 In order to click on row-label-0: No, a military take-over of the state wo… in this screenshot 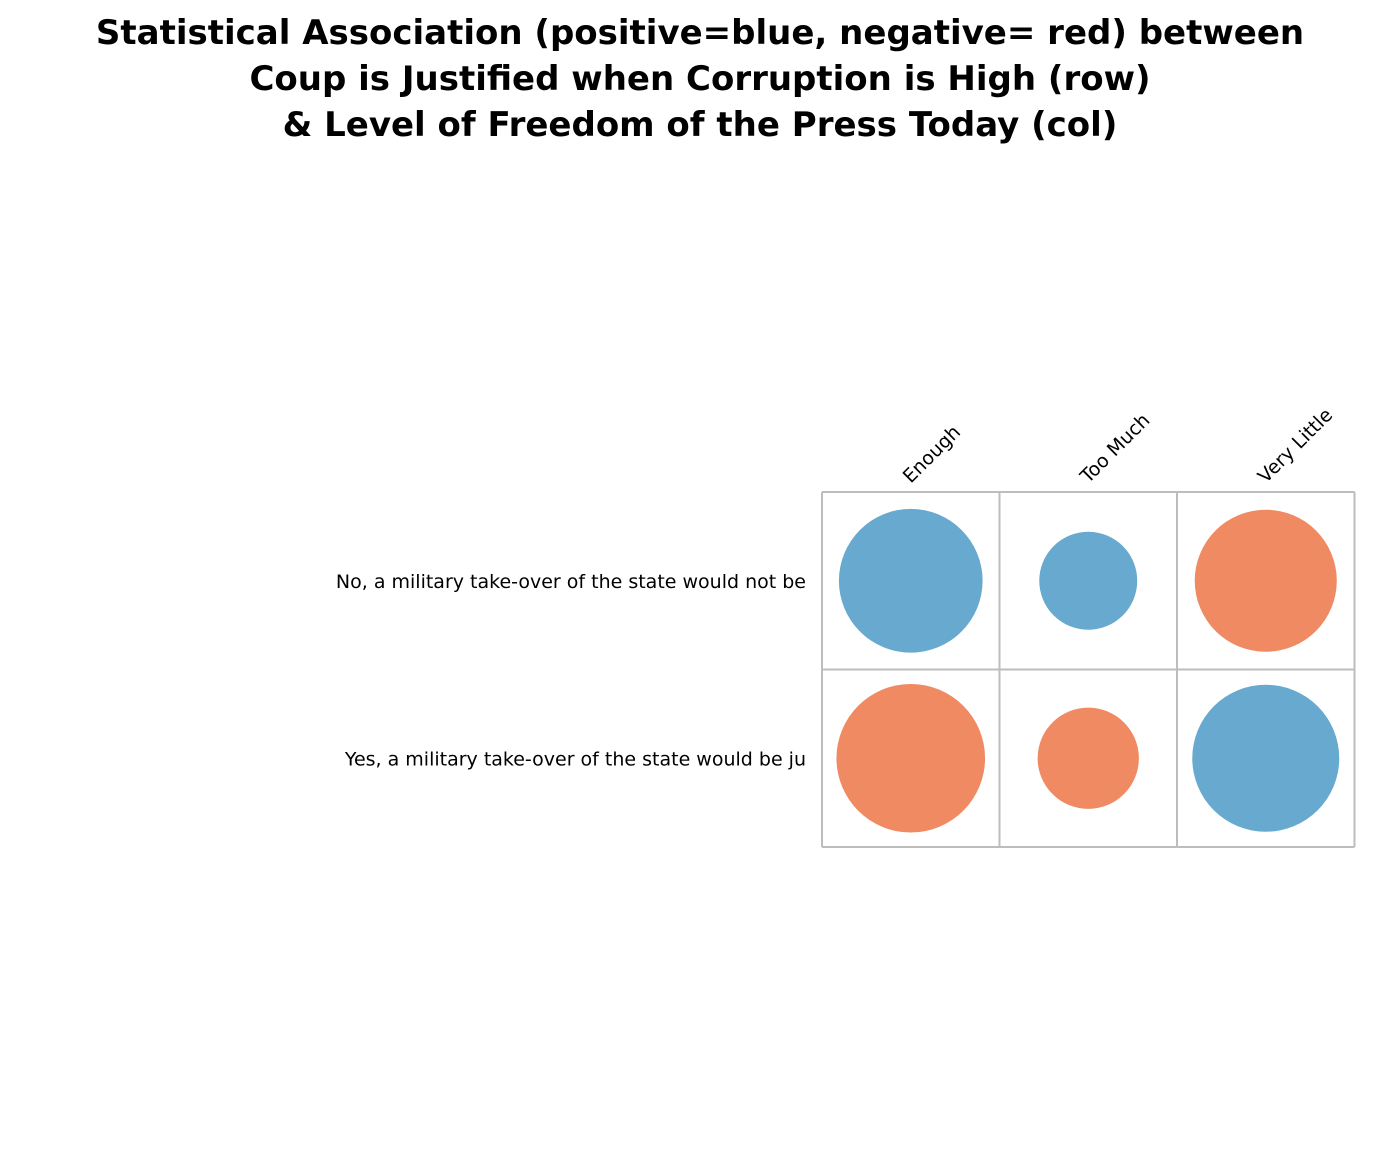, I will do `click(571, 582)`.